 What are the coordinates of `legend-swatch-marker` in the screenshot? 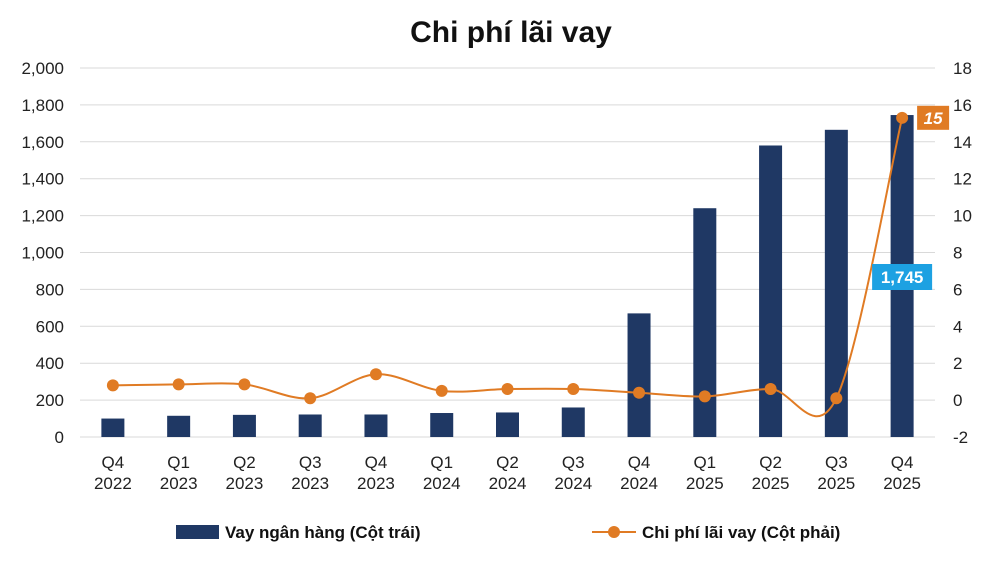 It's located at (614, 532).